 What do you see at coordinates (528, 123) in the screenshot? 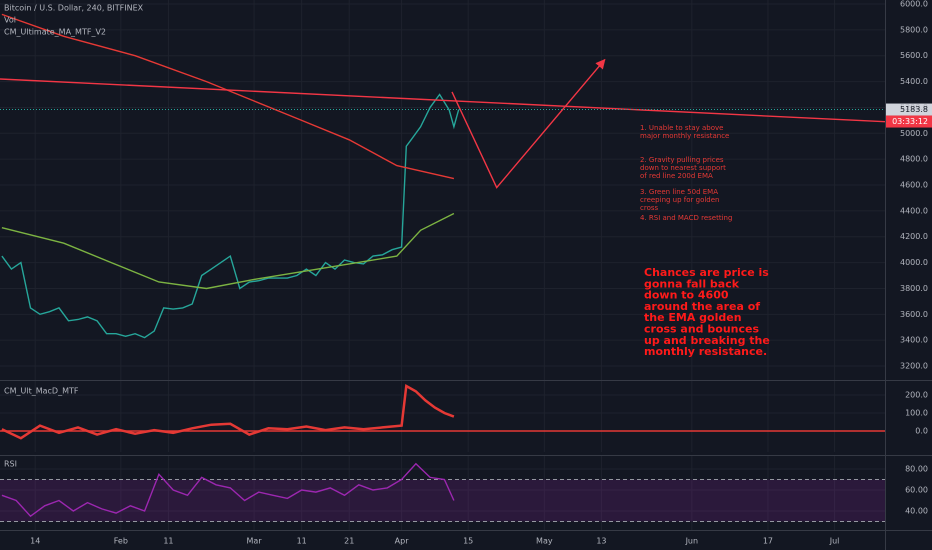
I see `projection-arrow` at bounding box center [528, 123].